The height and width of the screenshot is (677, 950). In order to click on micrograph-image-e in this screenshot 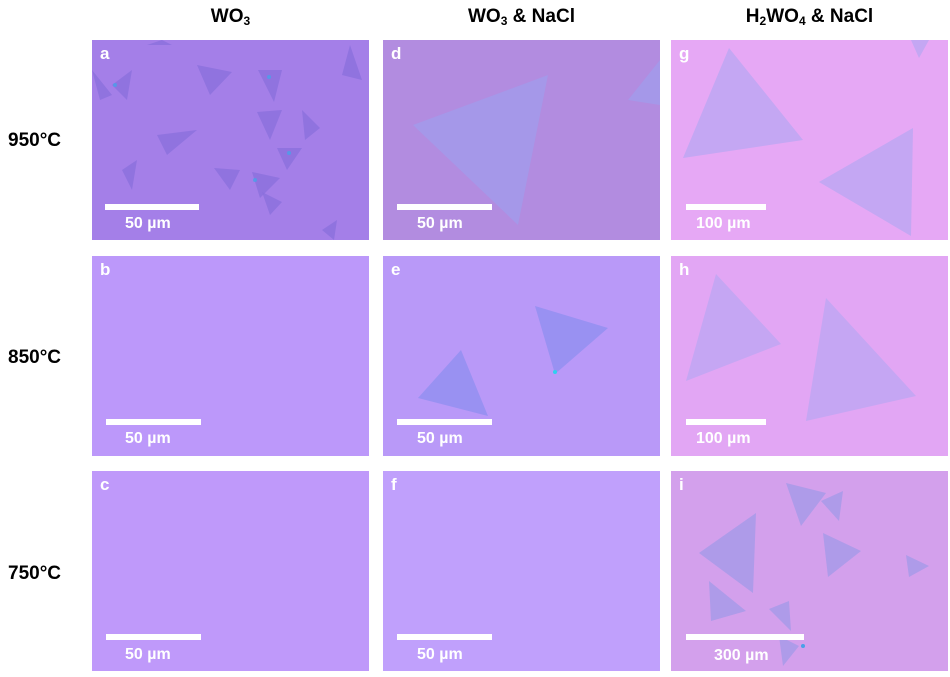, I will do `click(521, 356)`.